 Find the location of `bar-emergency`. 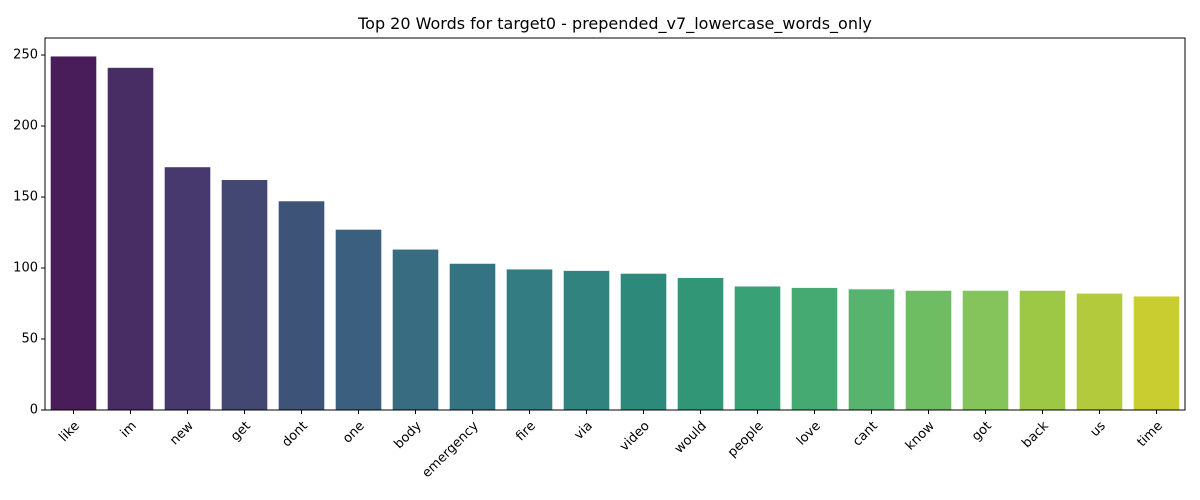

bar-emergency is located at coordinates (472, 336).